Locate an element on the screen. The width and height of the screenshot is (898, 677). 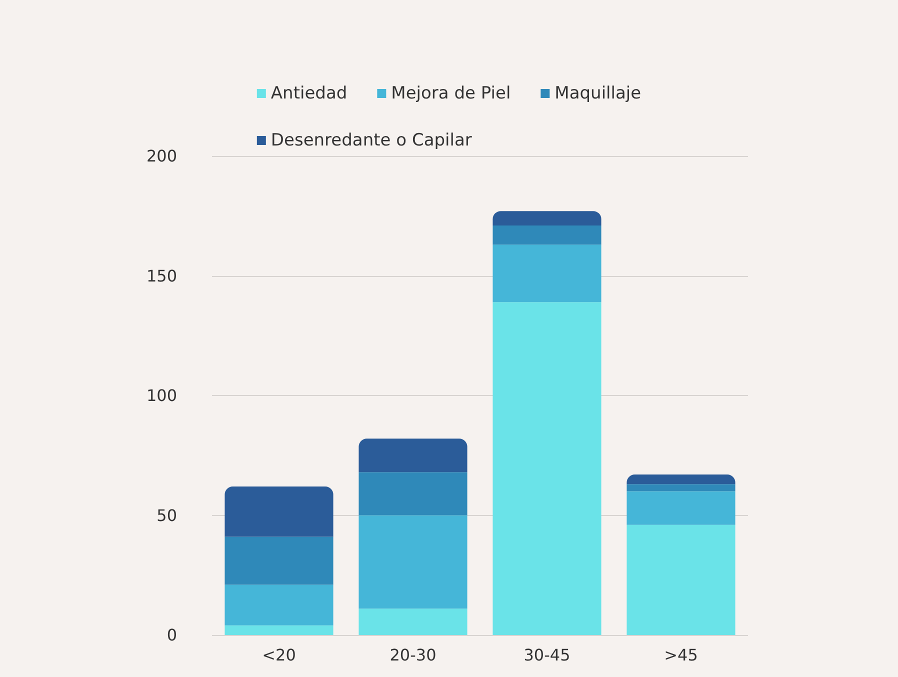
legend-label: Antiedad is located at coordinates (309, 94).